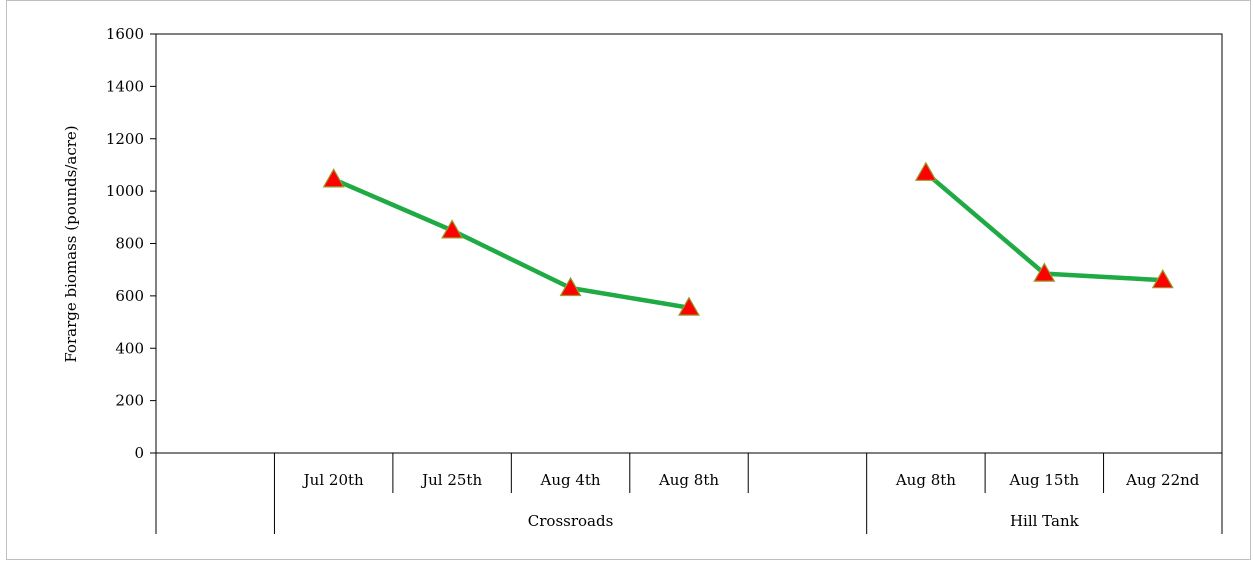 Image resolution: width=1253 pixels, height=563 pixels. Describe the element at coordinates (333, 480) in the screenshot. I see `category-label: Jul 20th` at that location.